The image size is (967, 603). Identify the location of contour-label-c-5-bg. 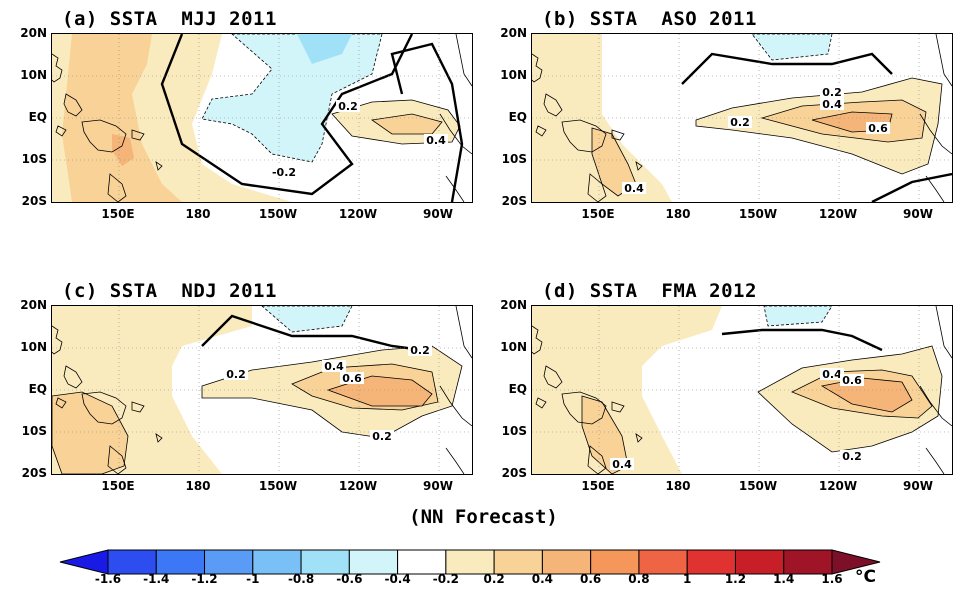
(382, 436).